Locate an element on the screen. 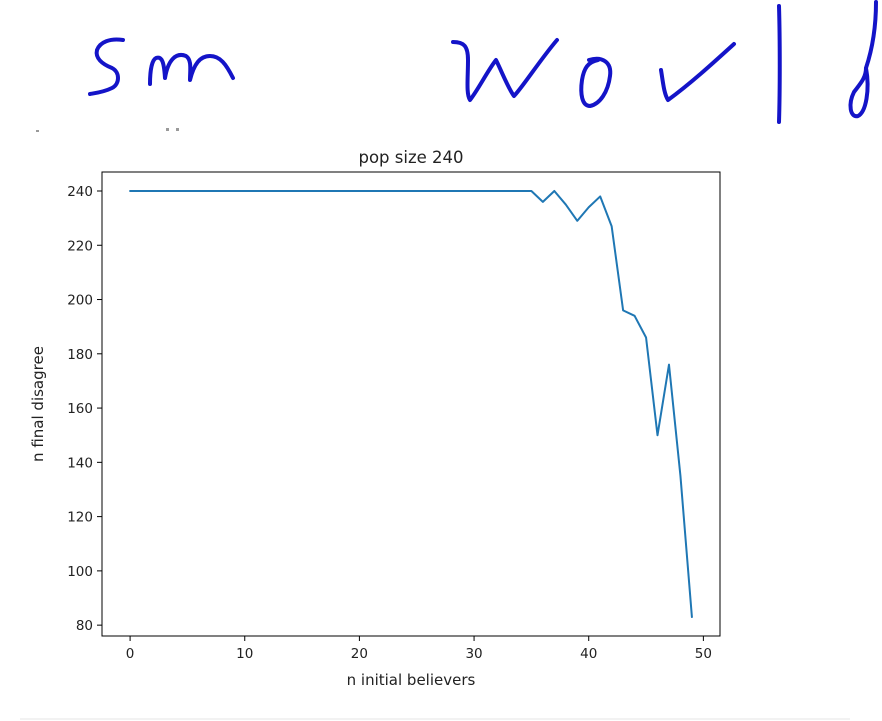  y-tick-label: 200 is located at coordinates (80, 301).